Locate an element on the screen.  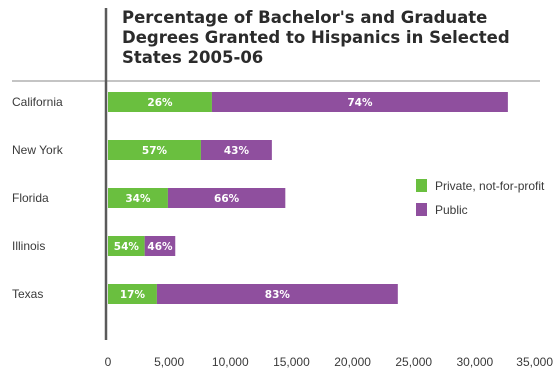
bar-label-texas-private-not-for-profit: 17% is located at coordinates (133, 295).